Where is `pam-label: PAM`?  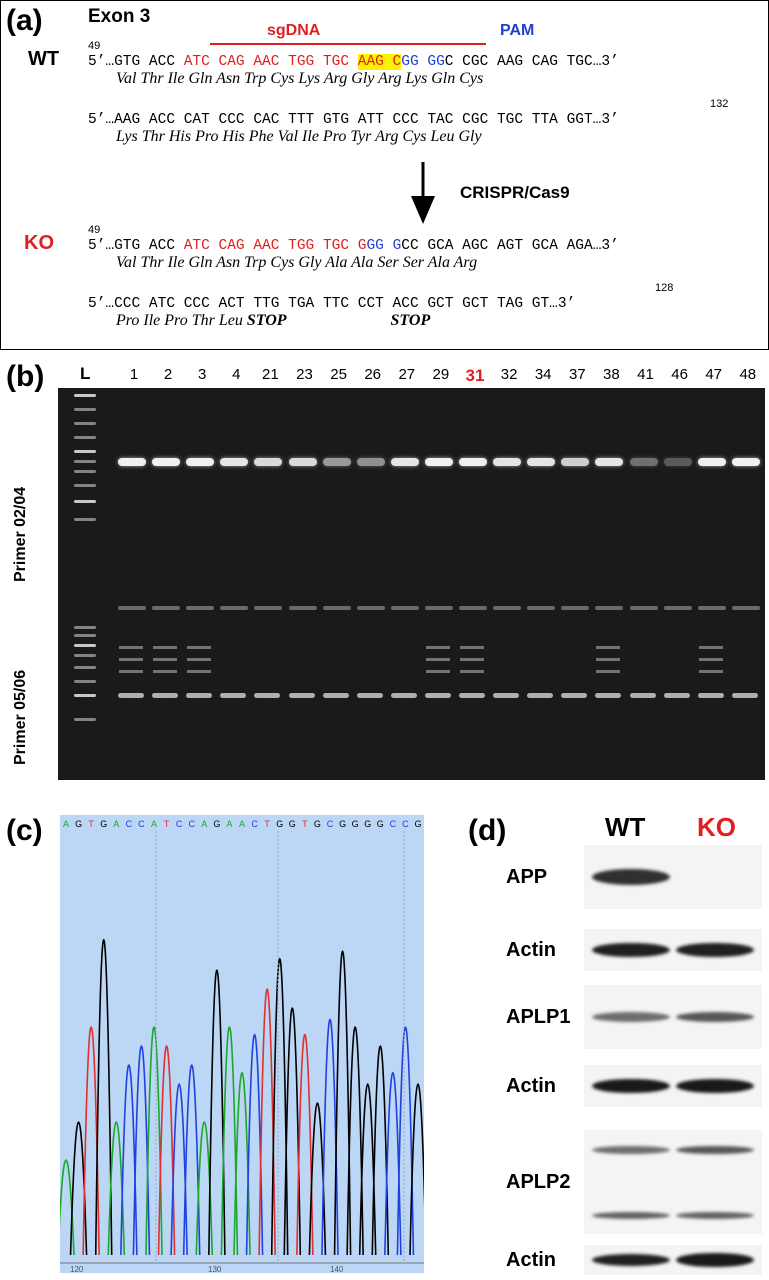 pam-label: PAM is located at coordinates (517, 30).